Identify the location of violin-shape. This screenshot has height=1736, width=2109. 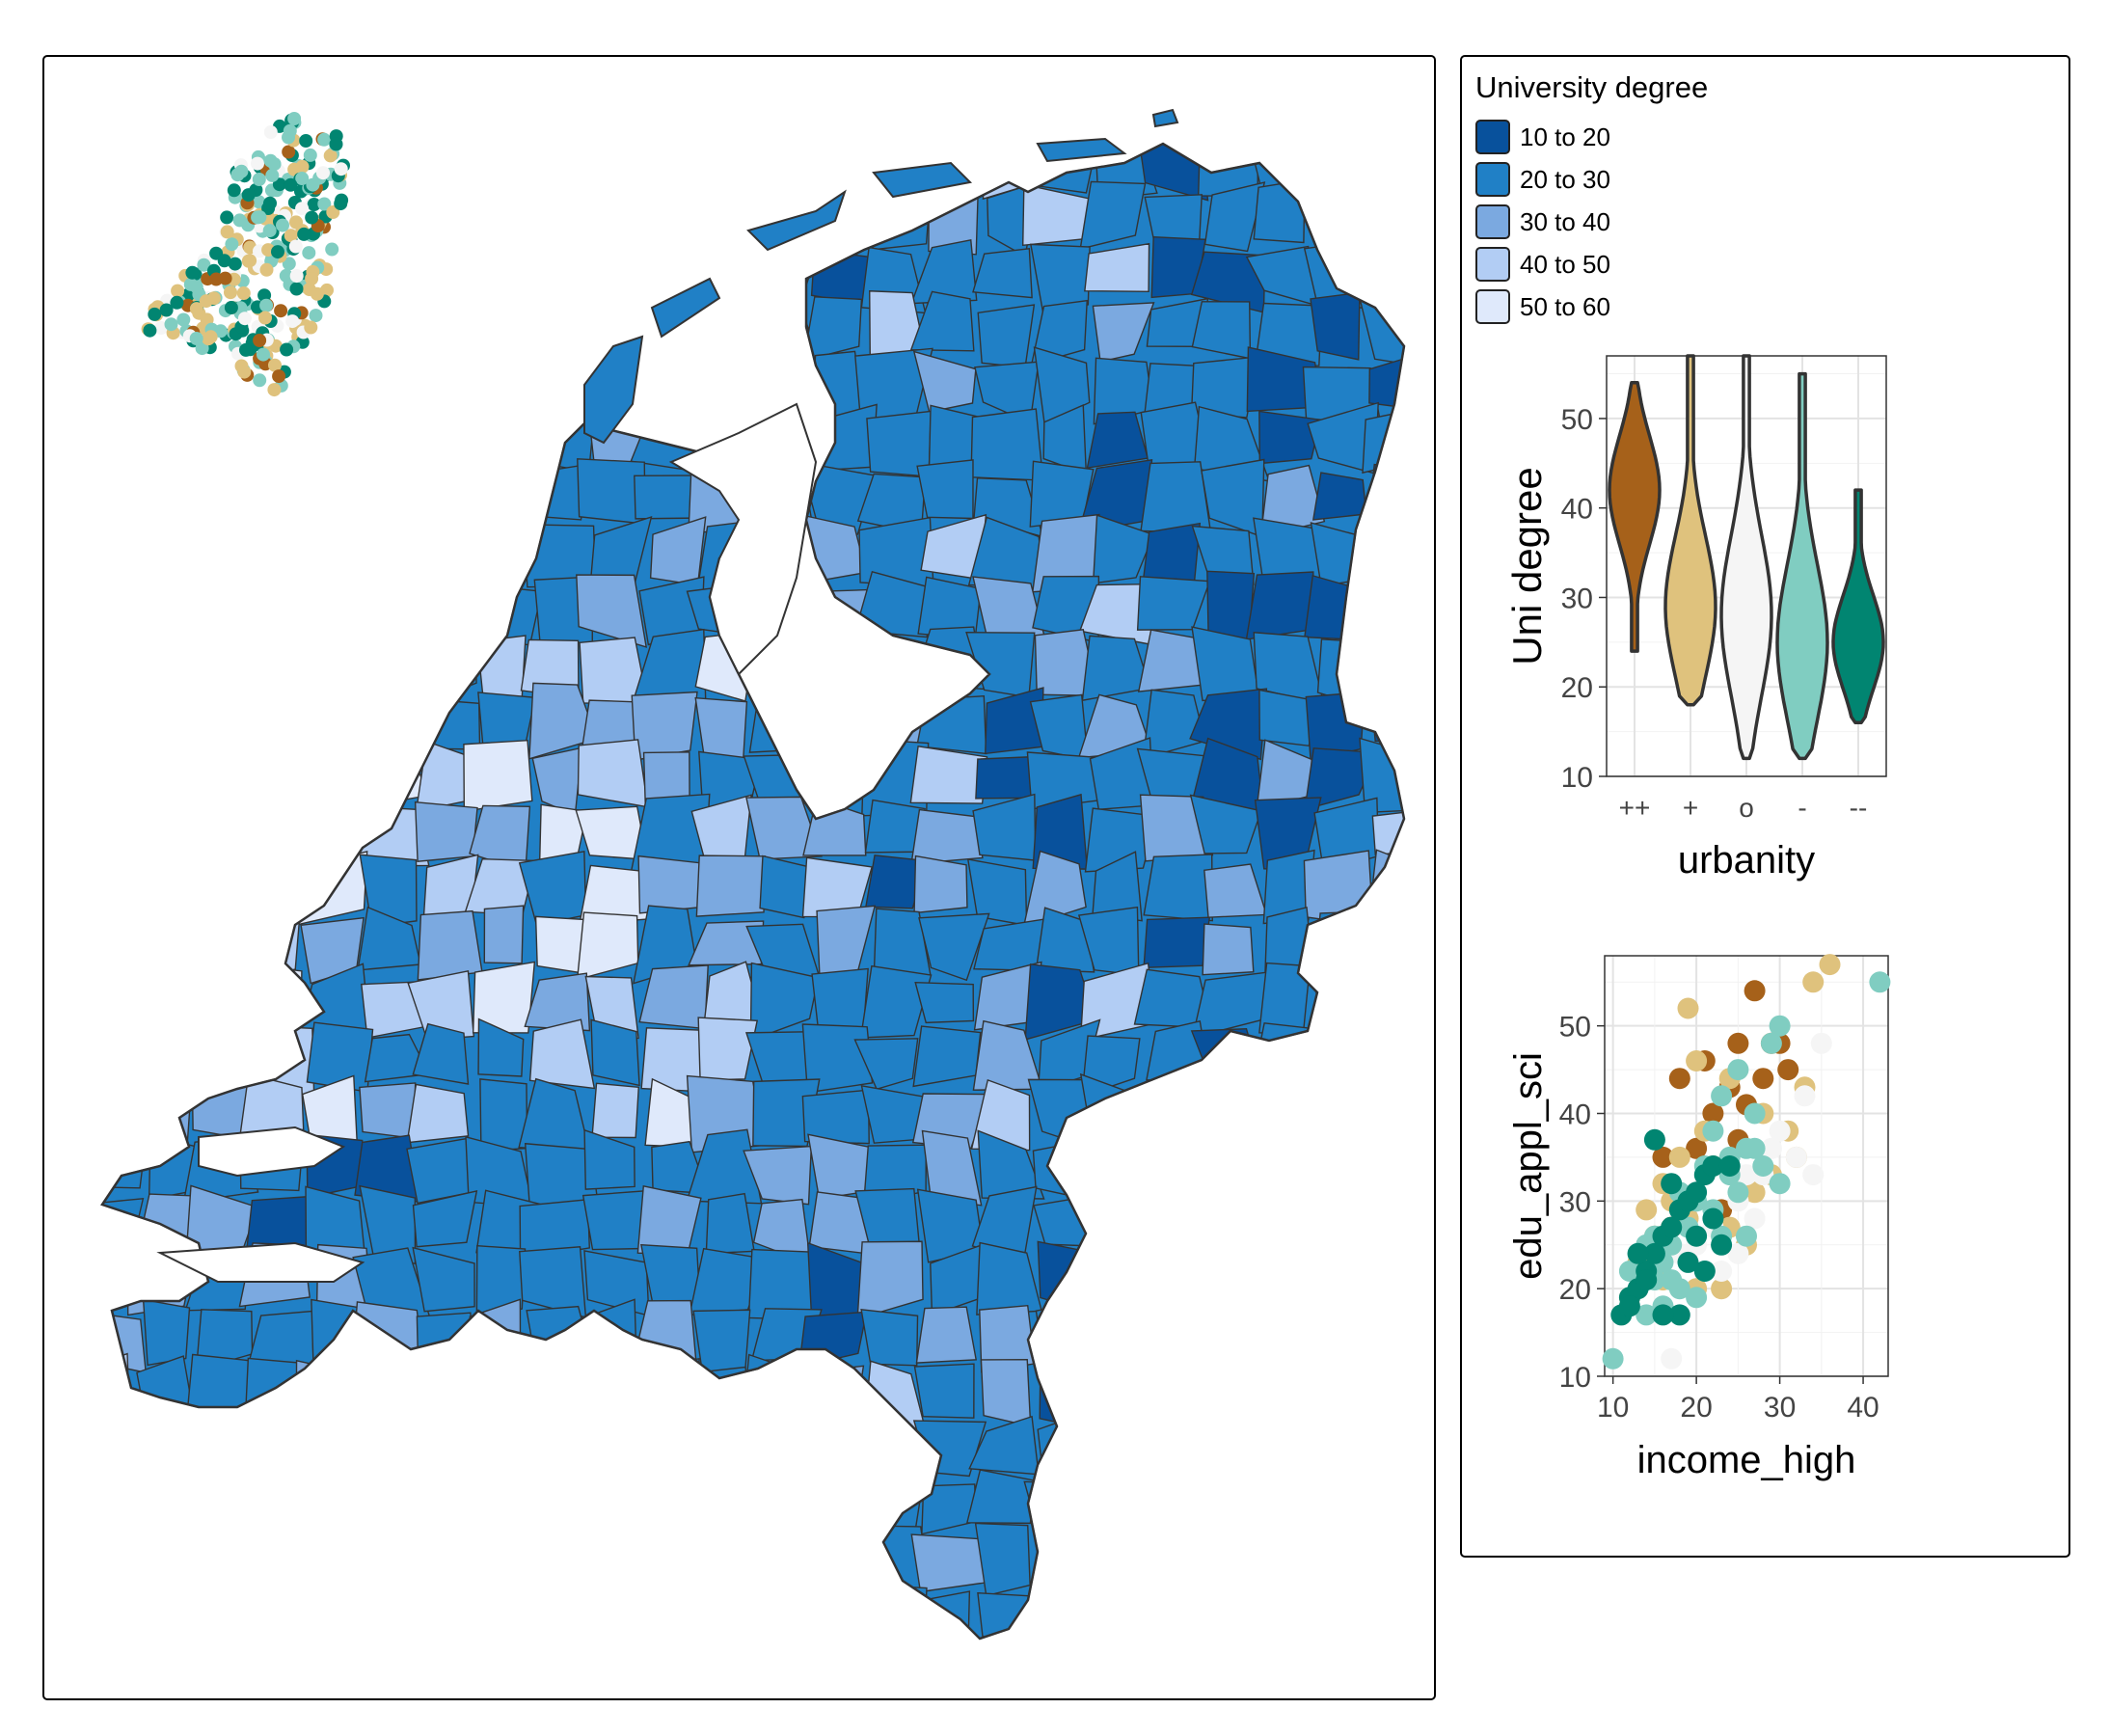
(1858, 606).